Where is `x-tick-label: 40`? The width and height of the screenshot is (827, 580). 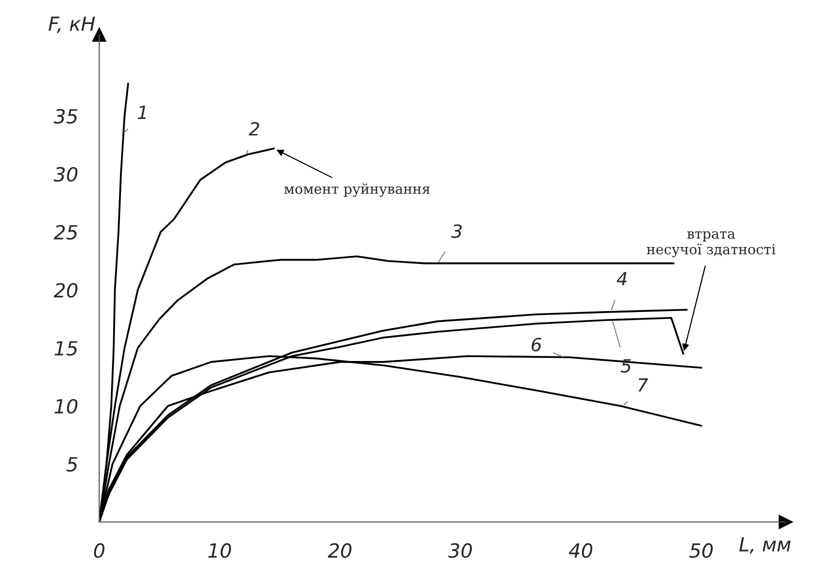 x-tick-label: 40 is located at coordinates (580, 550).